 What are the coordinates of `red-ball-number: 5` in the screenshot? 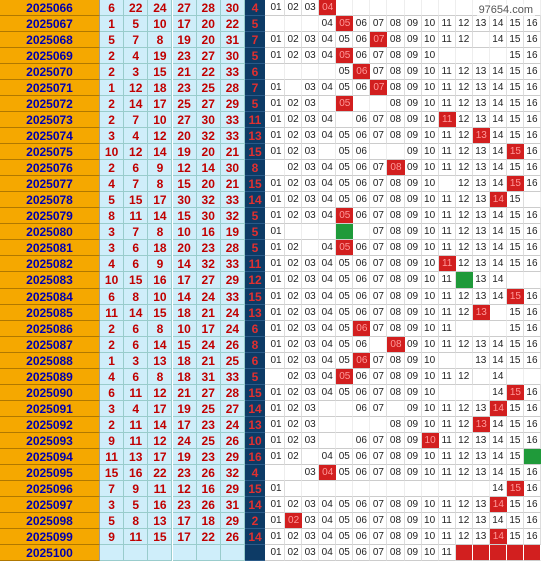 It's located at (112, 200).